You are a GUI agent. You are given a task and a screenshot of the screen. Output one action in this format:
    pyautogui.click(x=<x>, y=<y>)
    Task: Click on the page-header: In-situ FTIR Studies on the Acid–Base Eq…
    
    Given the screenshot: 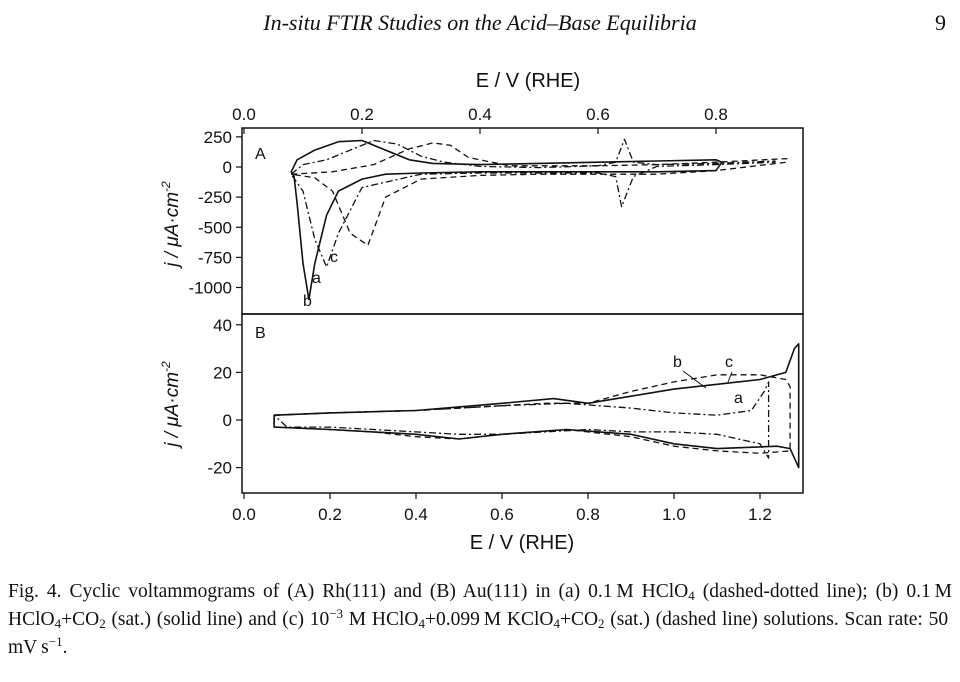 What is the action you would take?
    pyautogui.click(x=480, y=24)
    